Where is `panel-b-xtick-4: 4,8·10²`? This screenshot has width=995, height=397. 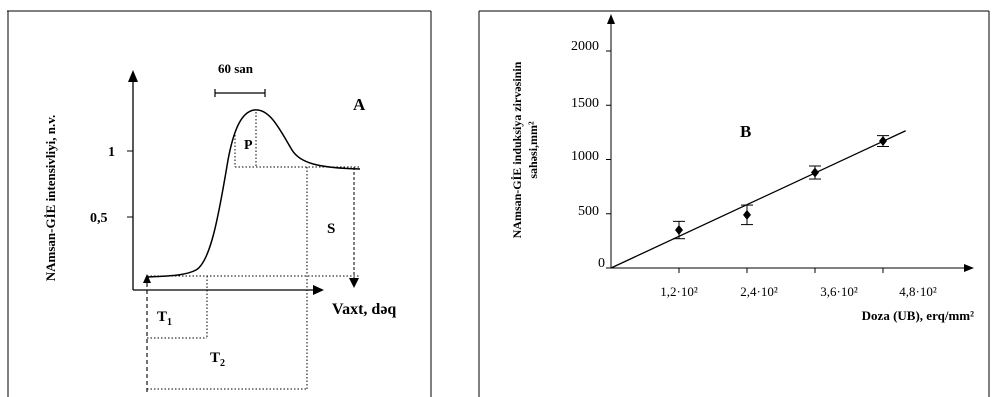 panel-b-xtick-4: 4,8·10² is located at coordinates (918, 291).